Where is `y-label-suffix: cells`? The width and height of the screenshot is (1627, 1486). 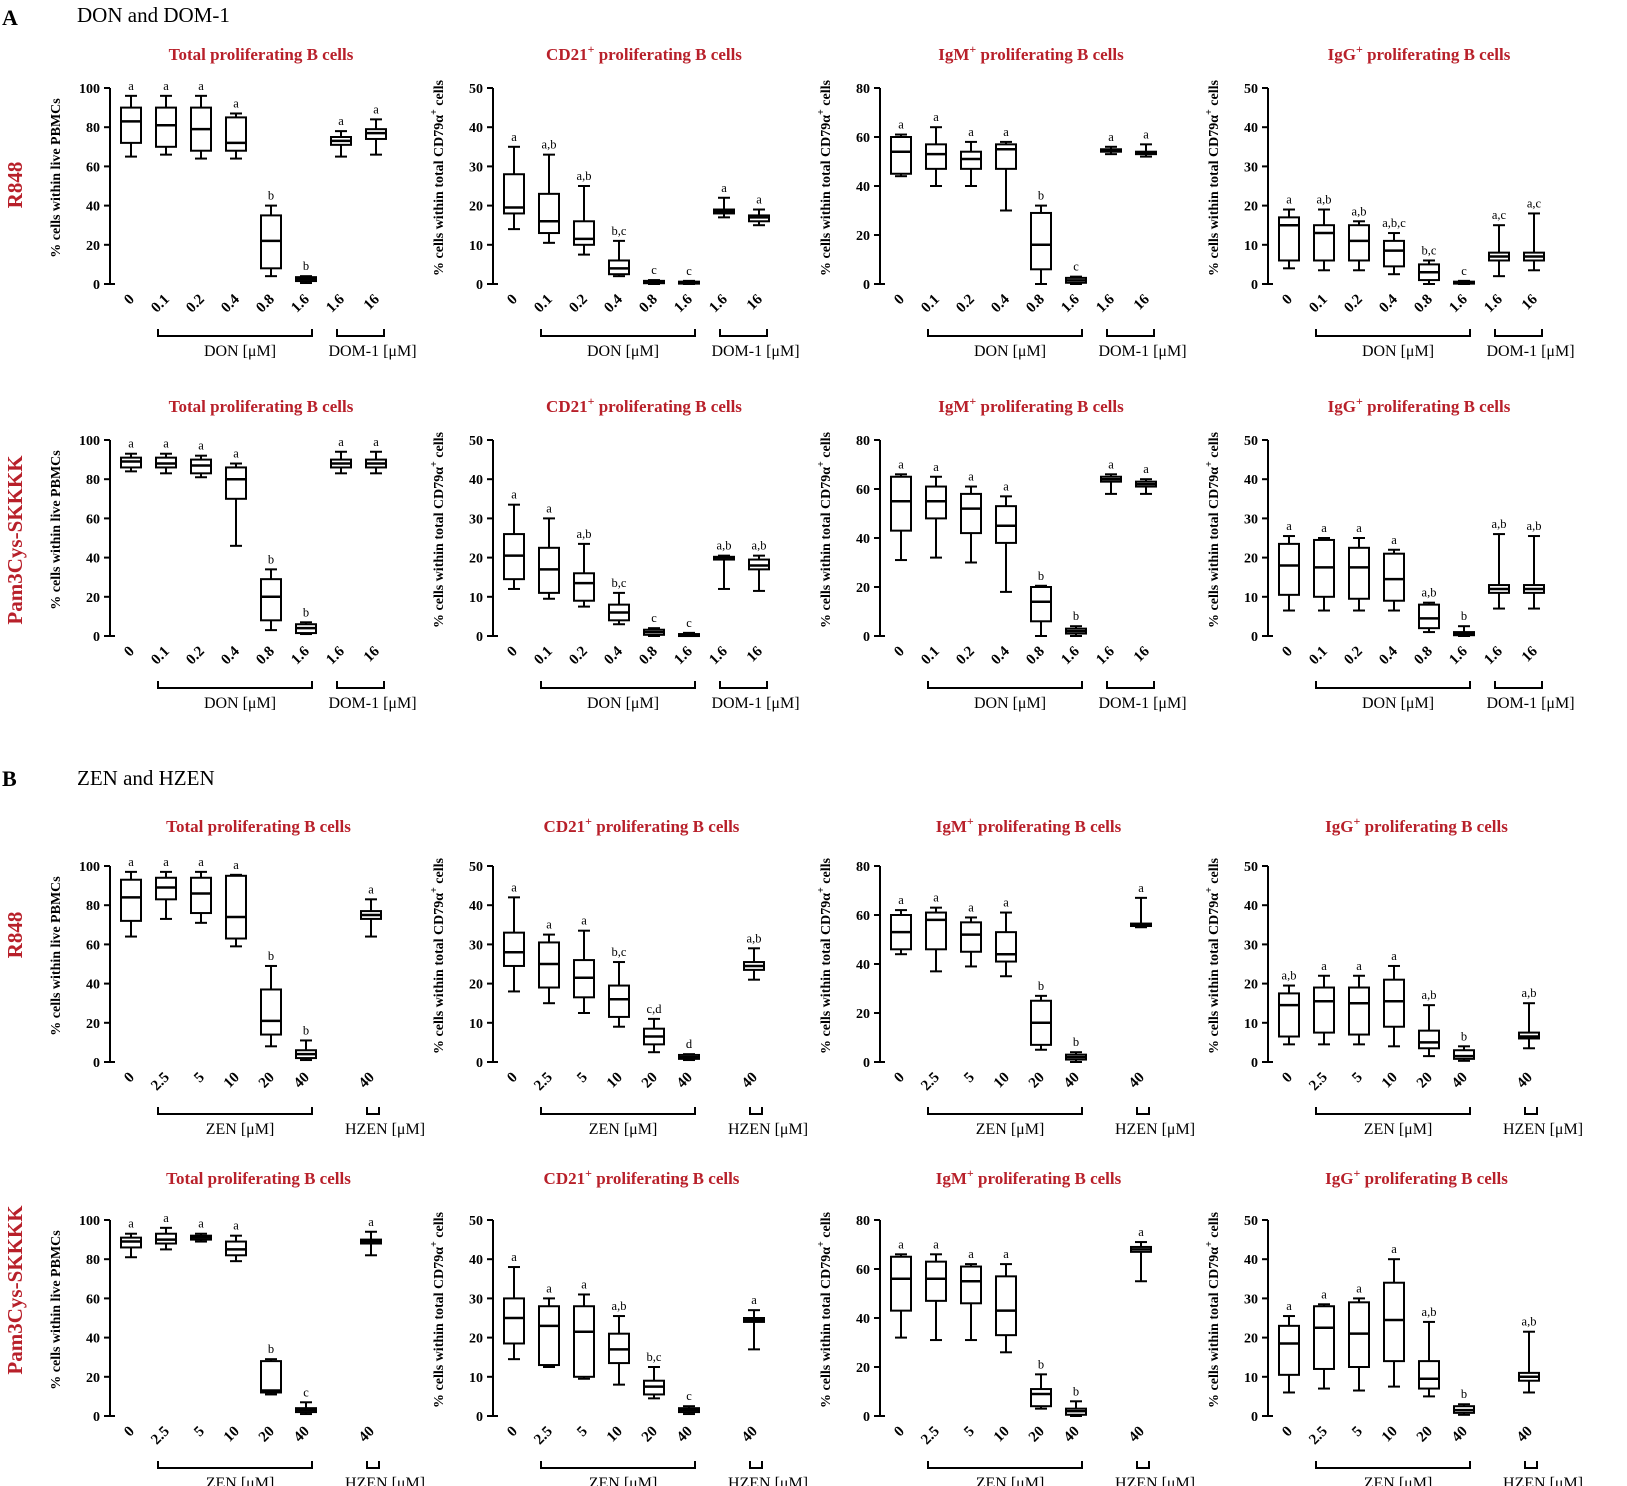
y-label-suffix: cells is located at coordinates (826, 446).